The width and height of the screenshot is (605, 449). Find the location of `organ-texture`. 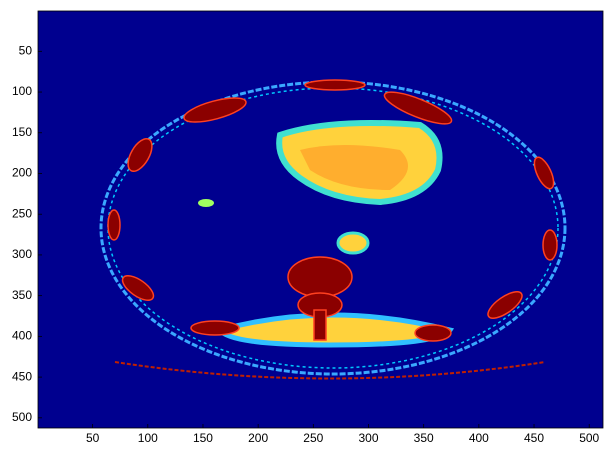

organ-texture is located at coordinates (354, 167).